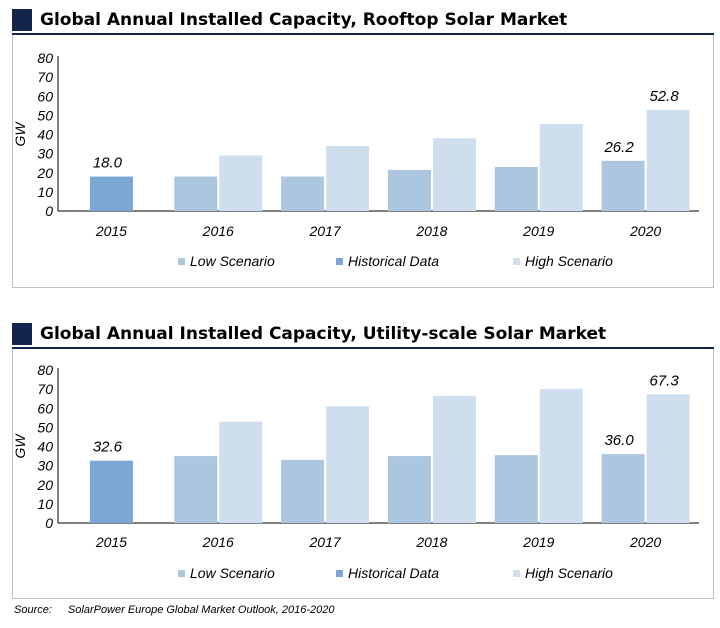 The width and height of the screenshot is (720, 628). I want to click on data-label: 52.8, so click(664, 96).